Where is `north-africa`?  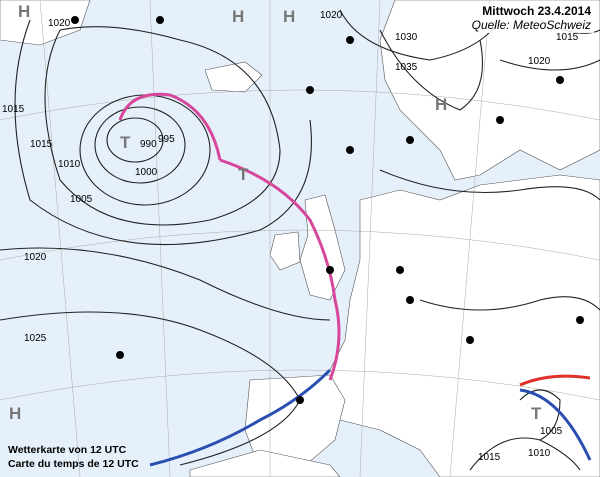 north-africa is located at coordinates (265, 463).